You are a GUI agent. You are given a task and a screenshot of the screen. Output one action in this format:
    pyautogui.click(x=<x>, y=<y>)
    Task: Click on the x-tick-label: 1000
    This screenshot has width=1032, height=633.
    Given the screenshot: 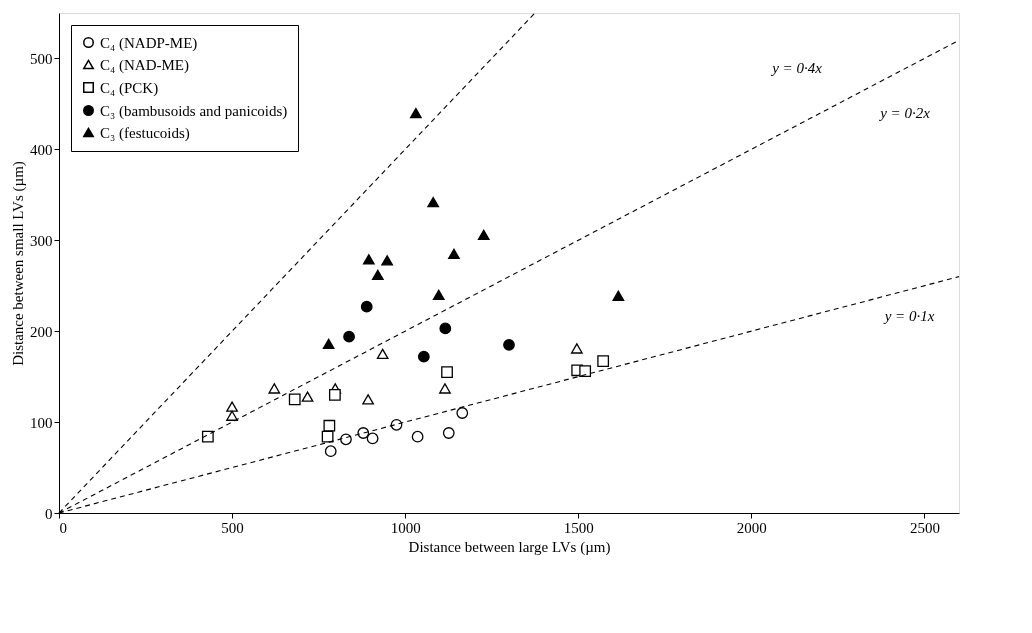 What is the action you would take?
    pyautogui.click(x=405, y=527)
    